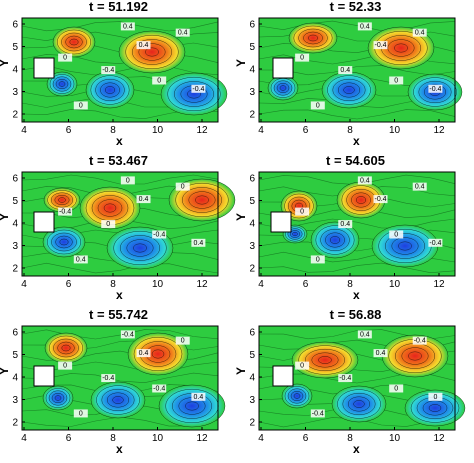  What do you see at coordinates (352, 230) in the screenshot?
I see `vorticity-contour-plot: 0 0.4 -0.4 0 0.4 -0.4 0 0.4 4 6 8 10 12 2 3 4 5 6` at bounding box center [352, 230].